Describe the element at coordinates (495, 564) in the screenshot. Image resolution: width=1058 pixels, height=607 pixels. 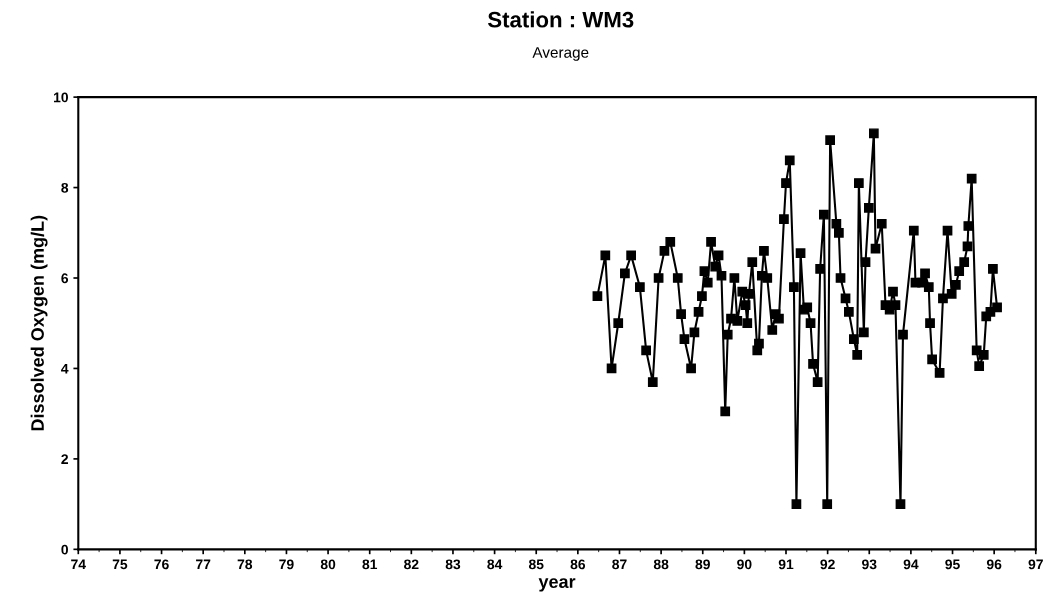
I see `x-tick-label: 84` at that location.